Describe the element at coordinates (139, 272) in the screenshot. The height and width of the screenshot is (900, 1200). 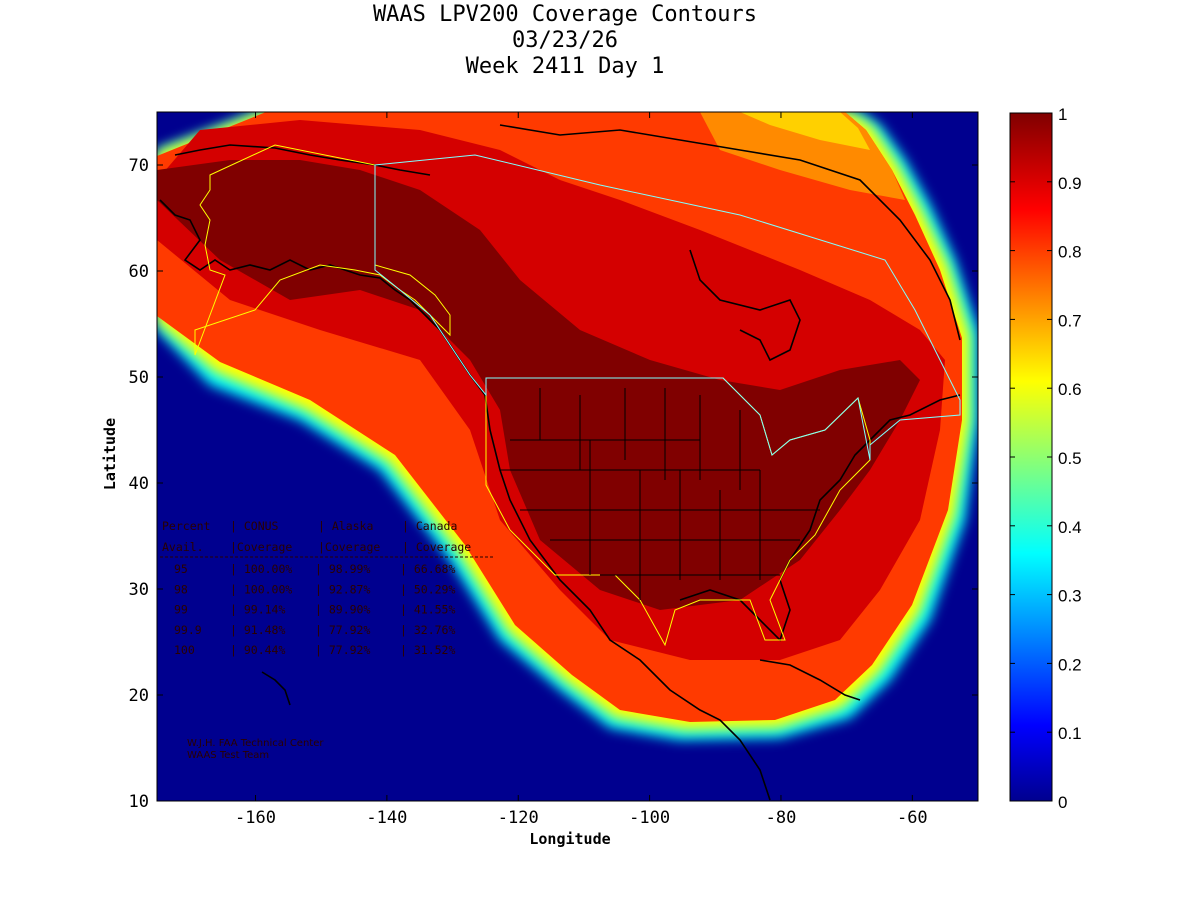
I see `y-tick-label: 60` at that location.